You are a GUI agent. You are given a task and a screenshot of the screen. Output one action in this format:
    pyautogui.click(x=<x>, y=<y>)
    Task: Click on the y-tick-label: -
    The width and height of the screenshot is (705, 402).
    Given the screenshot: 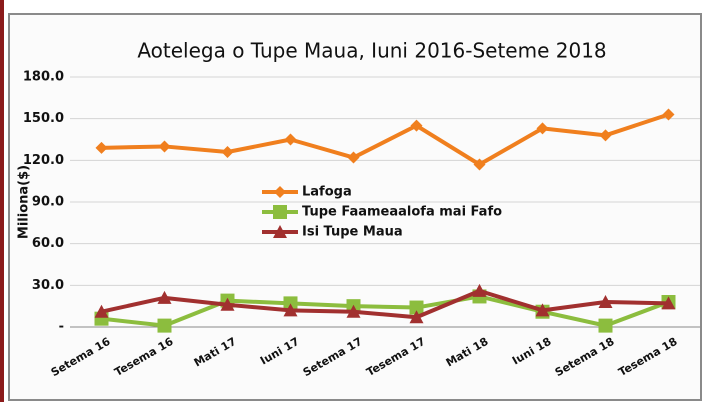 What is the action you would take?
    pyautogui.click(x=61, y=327)
    